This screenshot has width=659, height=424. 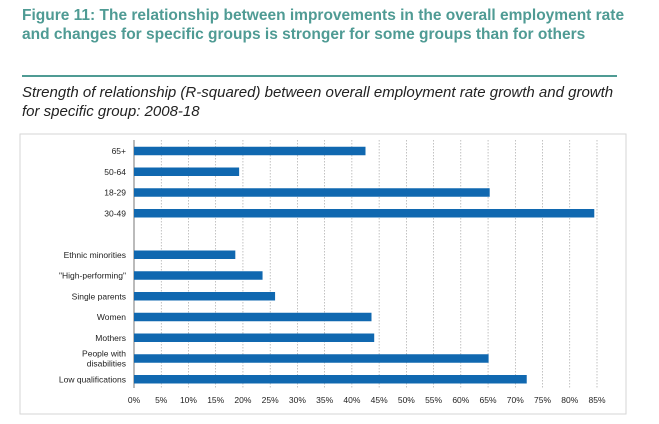 I want to click on category-label: disabilities, so click(x=106, y=364).